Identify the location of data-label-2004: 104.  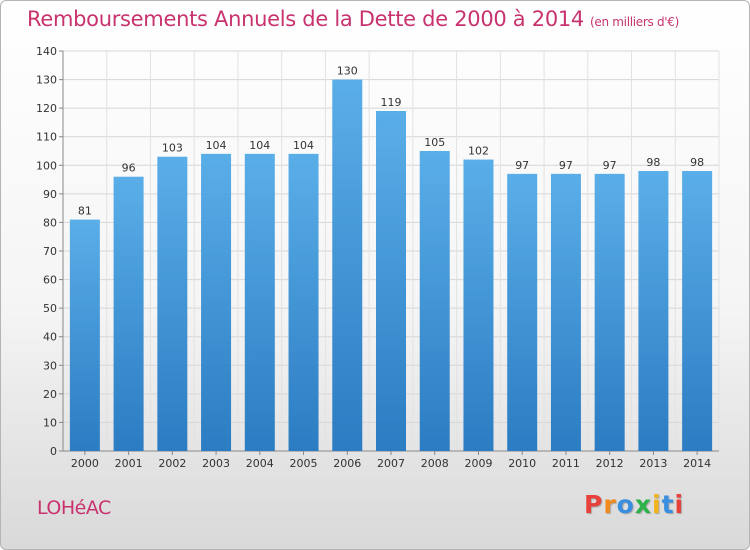
(259, 145).